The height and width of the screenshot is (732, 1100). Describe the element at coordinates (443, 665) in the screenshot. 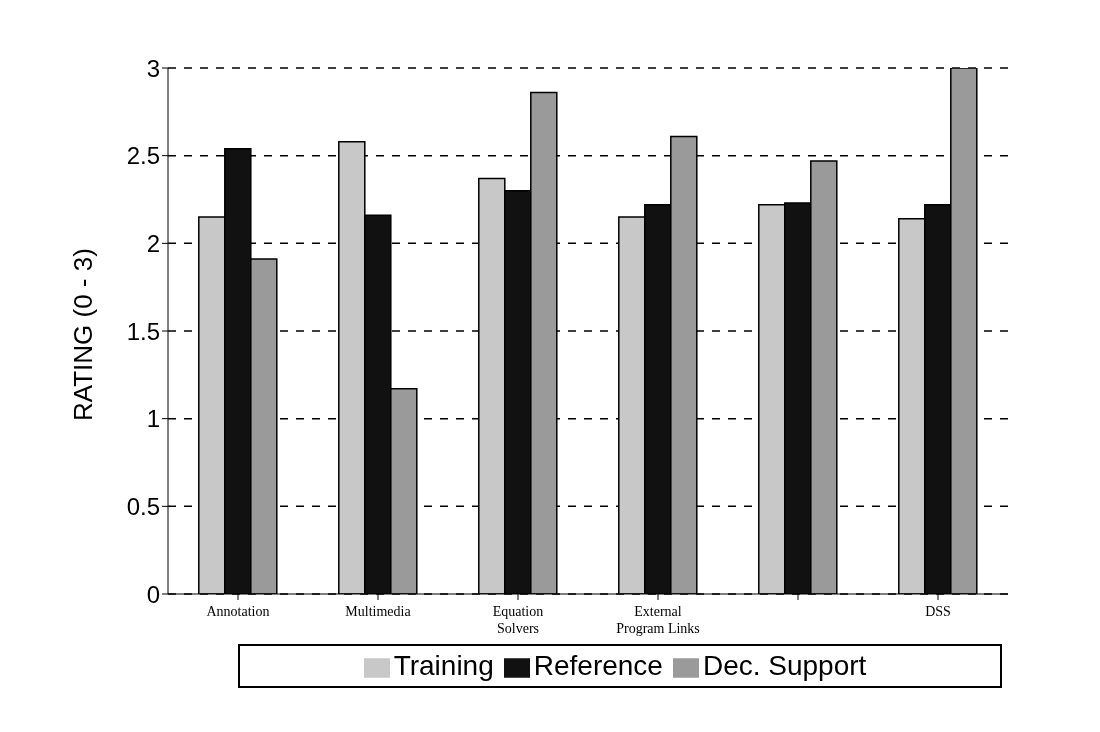

I see `legend-label: Training` at that location.